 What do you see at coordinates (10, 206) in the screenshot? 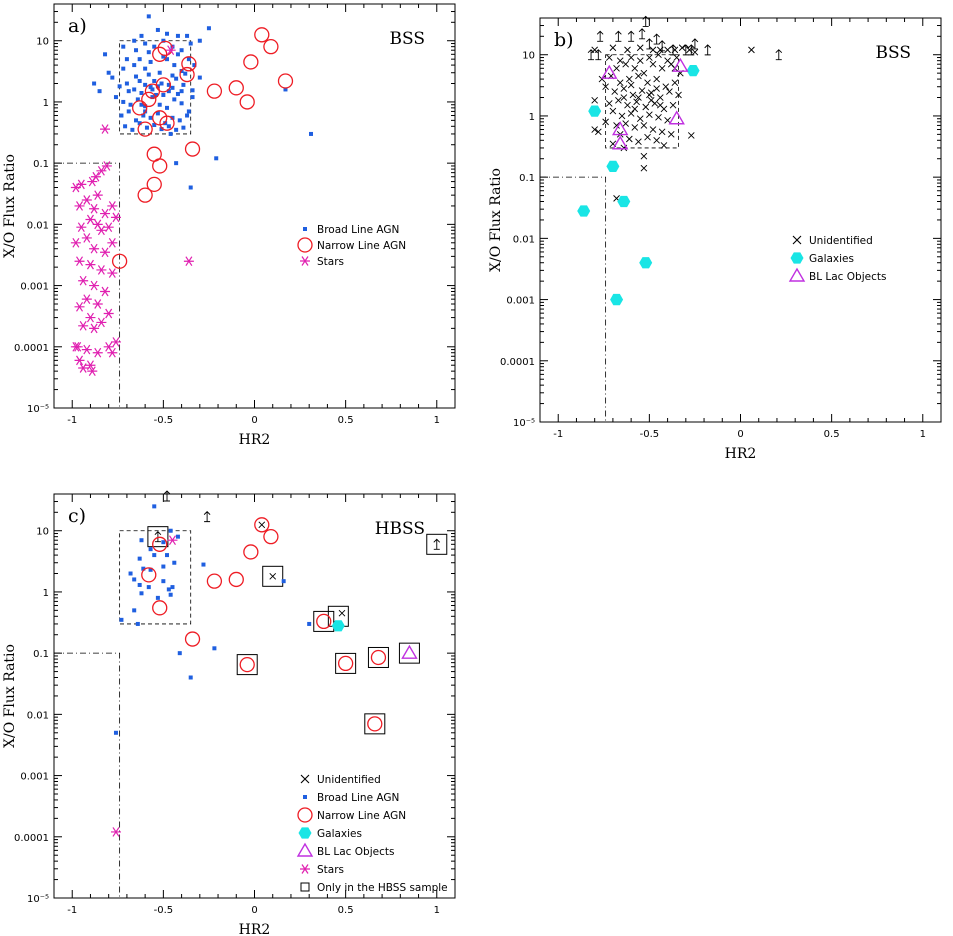
I see `y-axis-title: X/O Flux Ratio` at bounding box center [10, 206].